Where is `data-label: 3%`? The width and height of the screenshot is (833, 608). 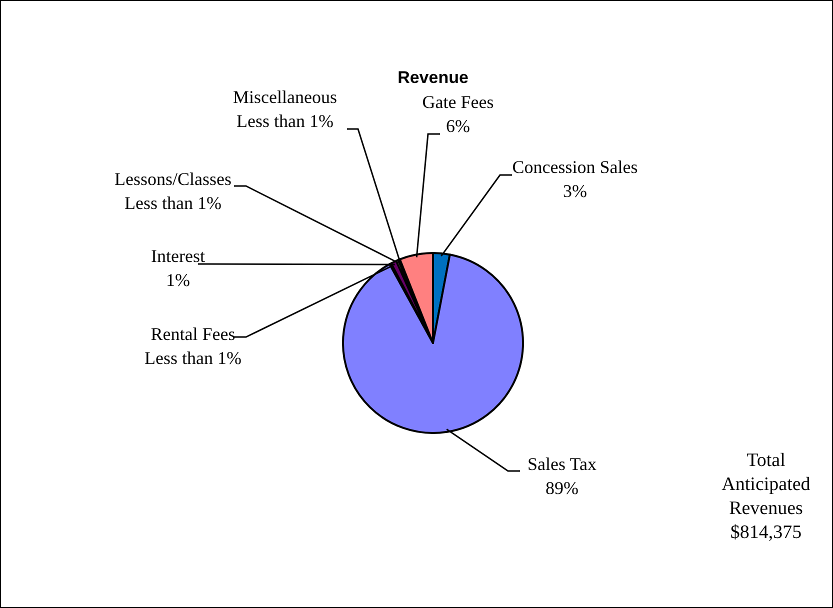 data-label: 3% is located at coordinates (575, 191).